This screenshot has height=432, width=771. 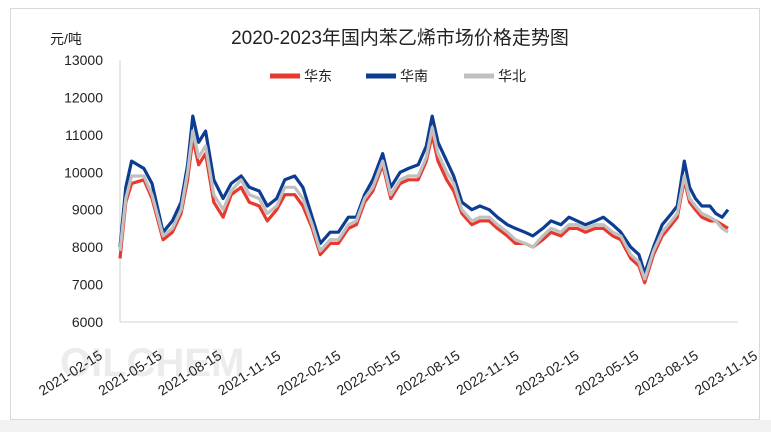 I want to click on x-tick-label: 2022-08-15, so click(x=427, y=373).